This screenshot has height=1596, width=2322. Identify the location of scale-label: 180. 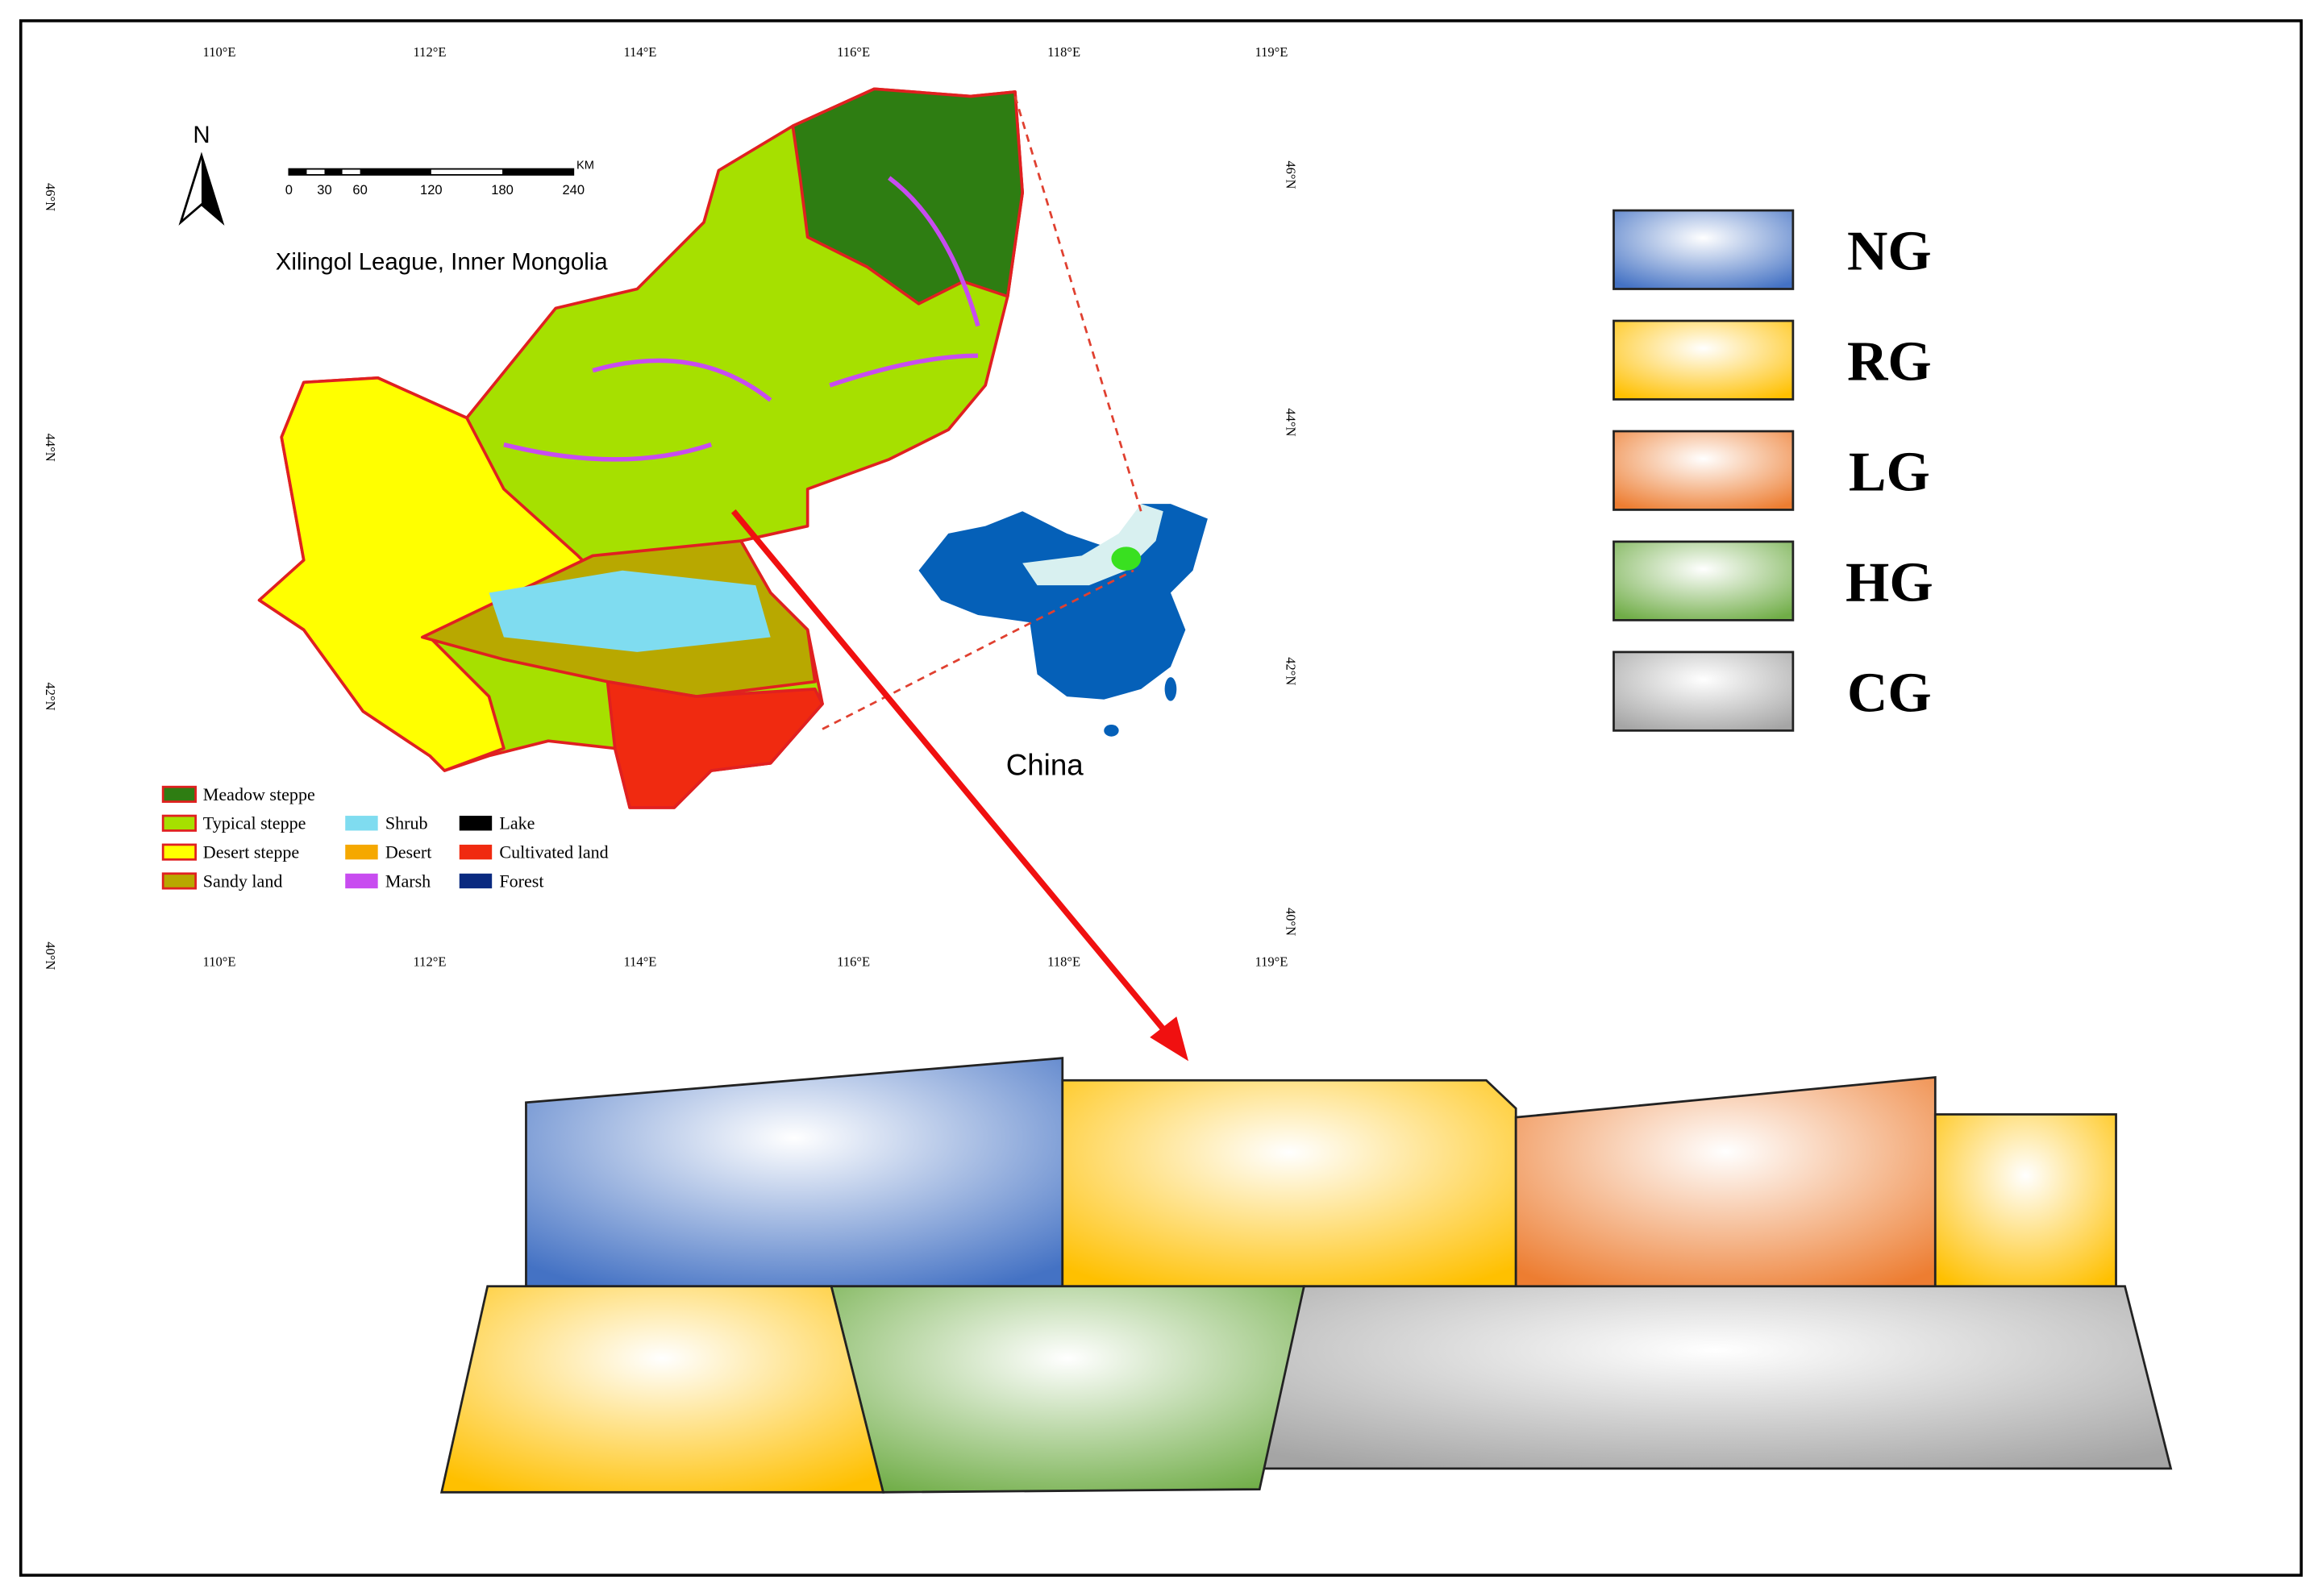
(502, 189).